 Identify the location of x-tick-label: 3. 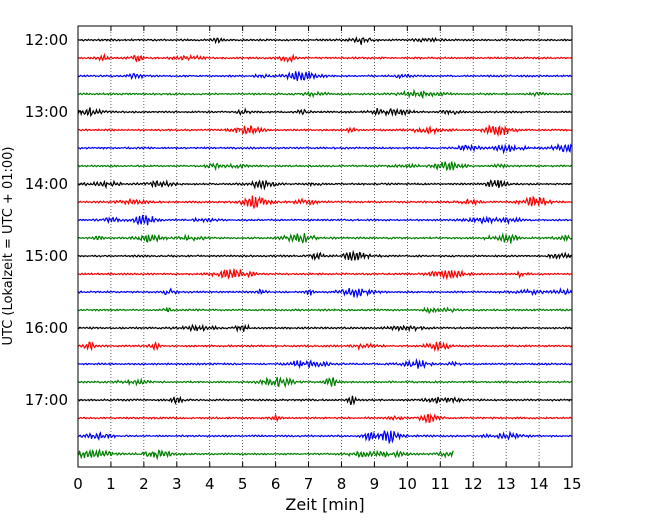
(177, 484).